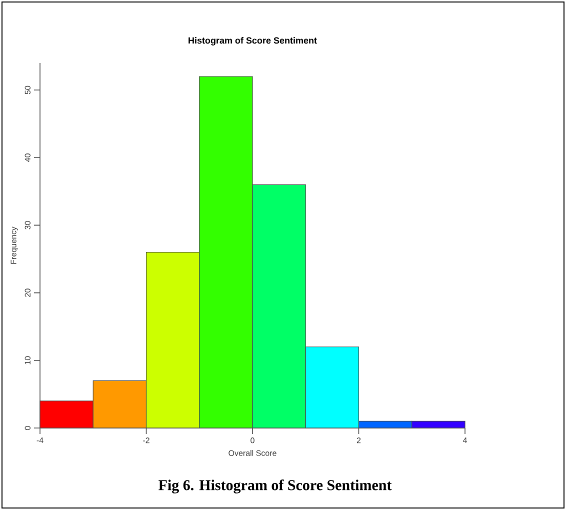 The image size is (566, 510). I want to click on caption: Fig 6. Histogram of Score Sentiment, so click(275, 487).